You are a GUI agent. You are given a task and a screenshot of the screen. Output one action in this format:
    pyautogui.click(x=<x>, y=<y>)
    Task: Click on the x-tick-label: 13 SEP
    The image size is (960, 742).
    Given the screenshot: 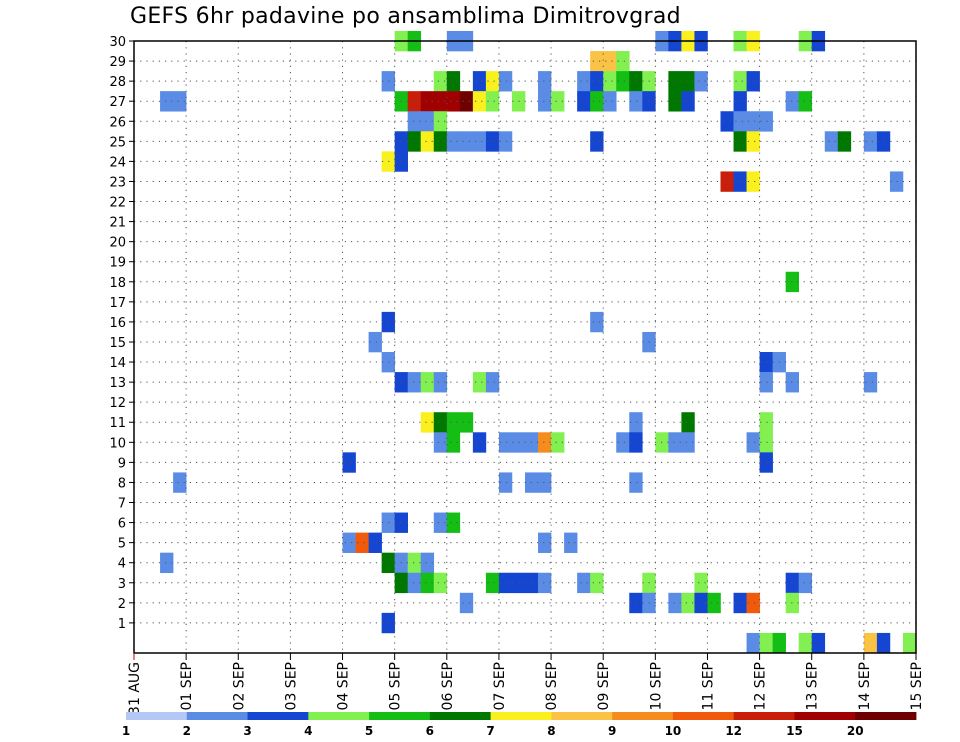 What is the action you would take?
    pyautogui.click(x=813, y=686)
    